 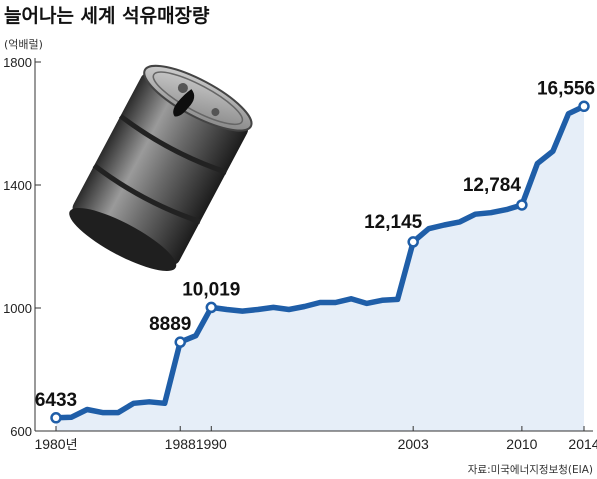 What do you see at coordinates (170, 324) in the screenshot?
I see `data-label: 8889` at bounding box center [170, 324].